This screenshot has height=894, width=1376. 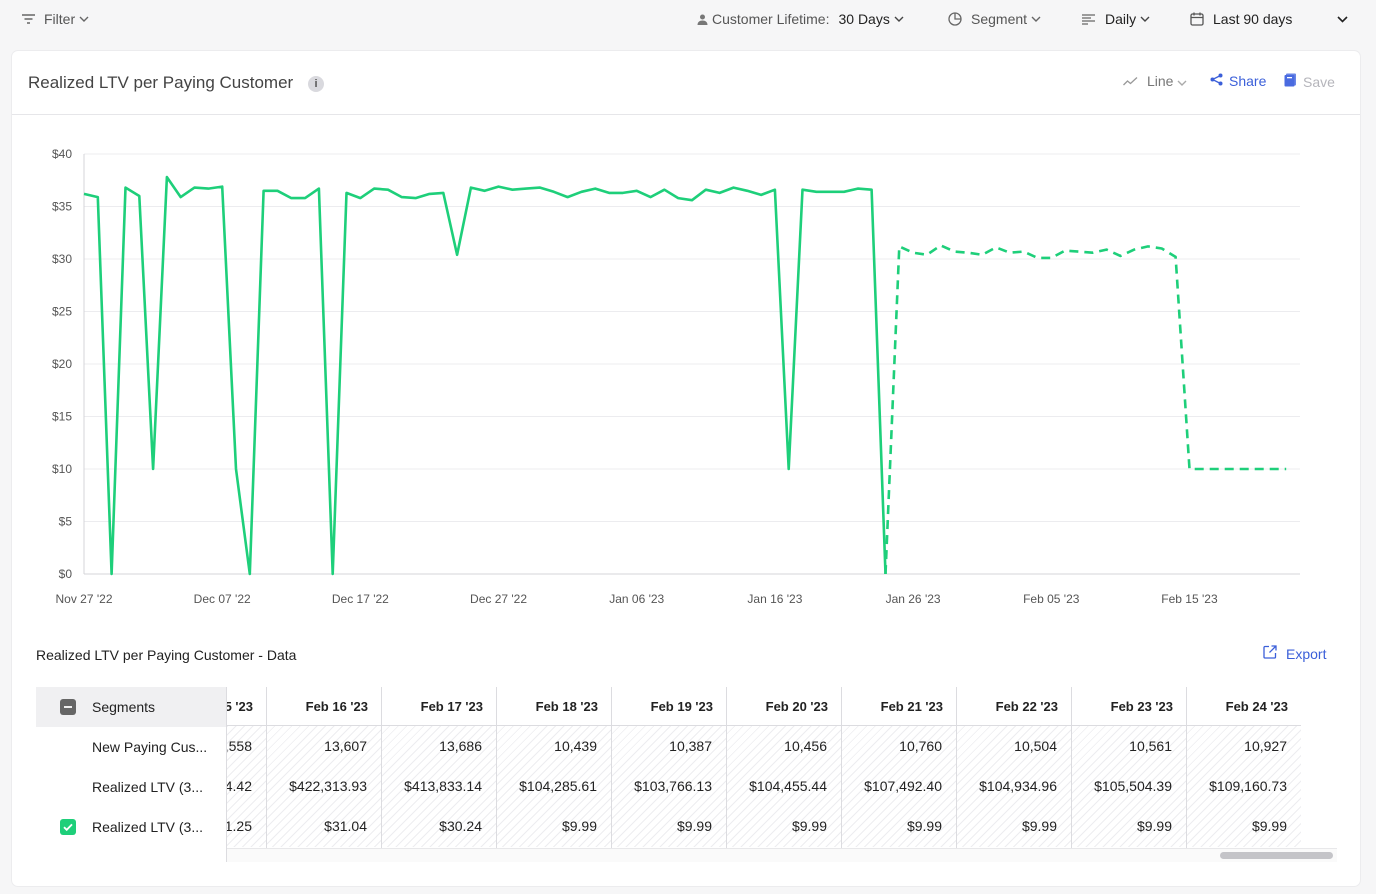 I want to click on table-cell: $109,160.73, so click(x=1248, y=786).